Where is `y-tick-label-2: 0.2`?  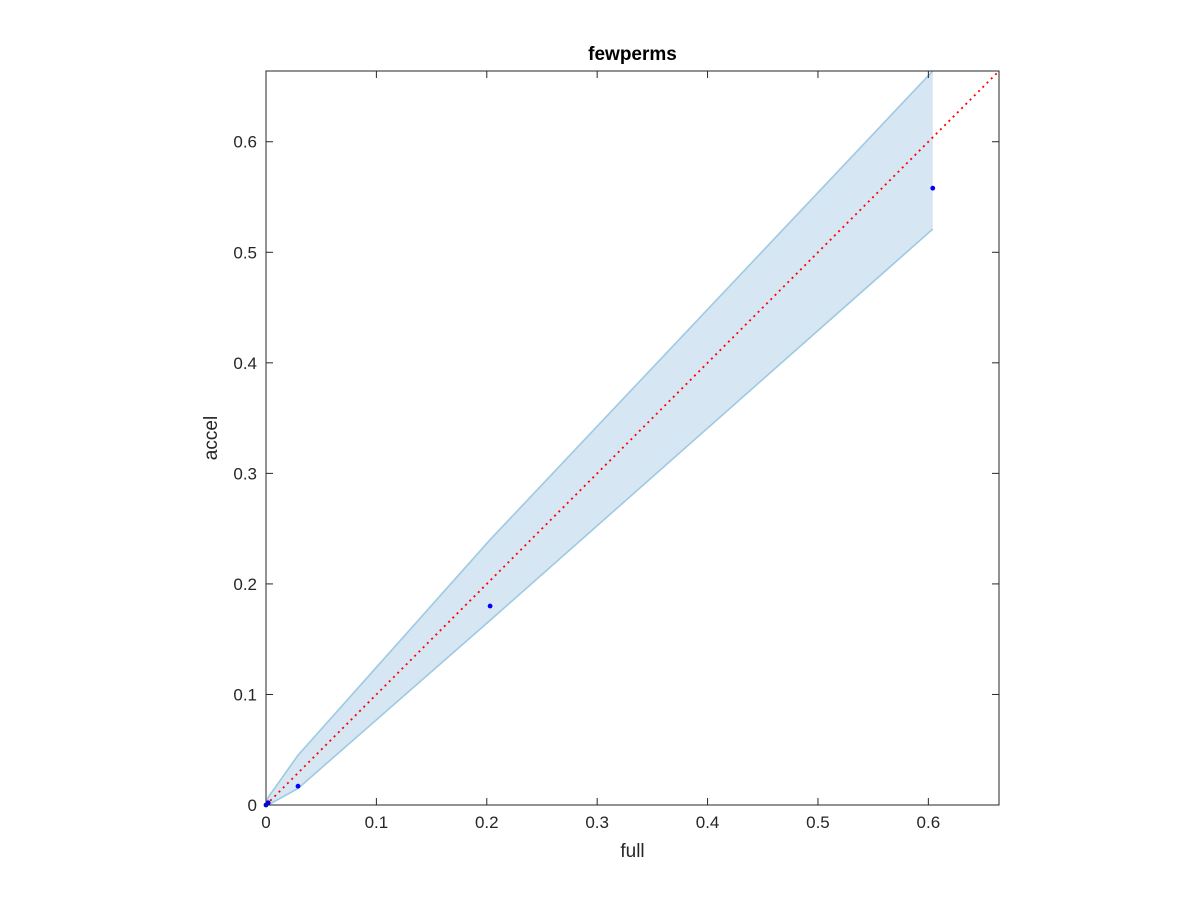 y-tick-label-2: 0.2 is located at coordinates (245, 584).